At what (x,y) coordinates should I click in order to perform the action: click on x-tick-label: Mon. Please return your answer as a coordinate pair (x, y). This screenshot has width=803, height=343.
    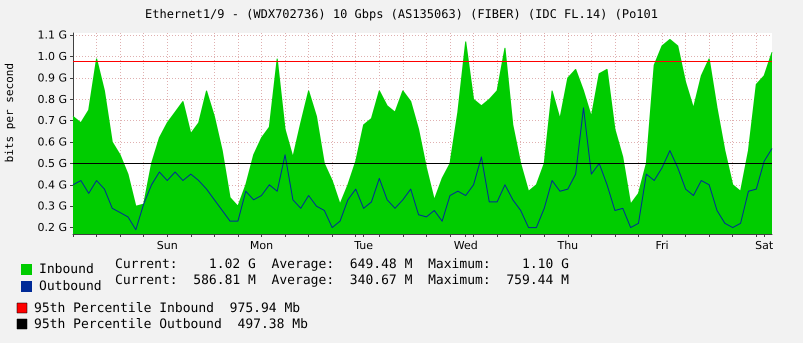
    Looking at the image, I should click on (262, 245).